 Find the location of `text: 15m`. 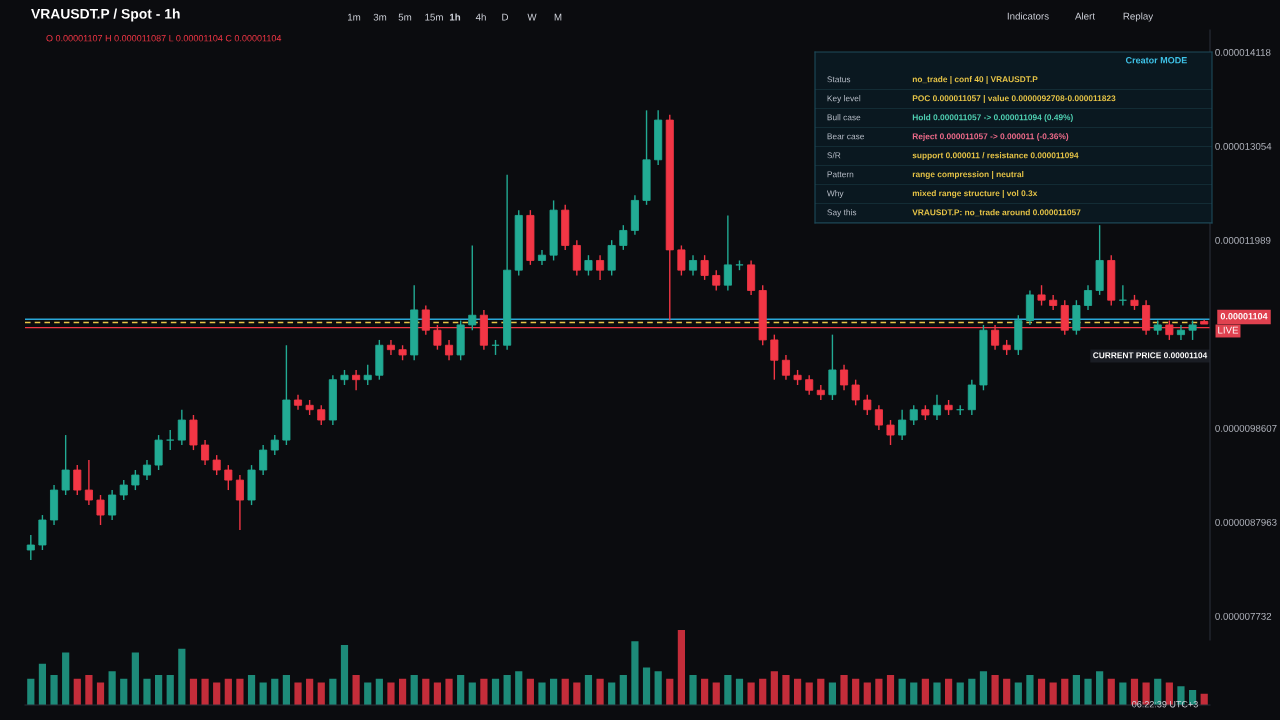

text: 15m is located at coordinates (434, 17).